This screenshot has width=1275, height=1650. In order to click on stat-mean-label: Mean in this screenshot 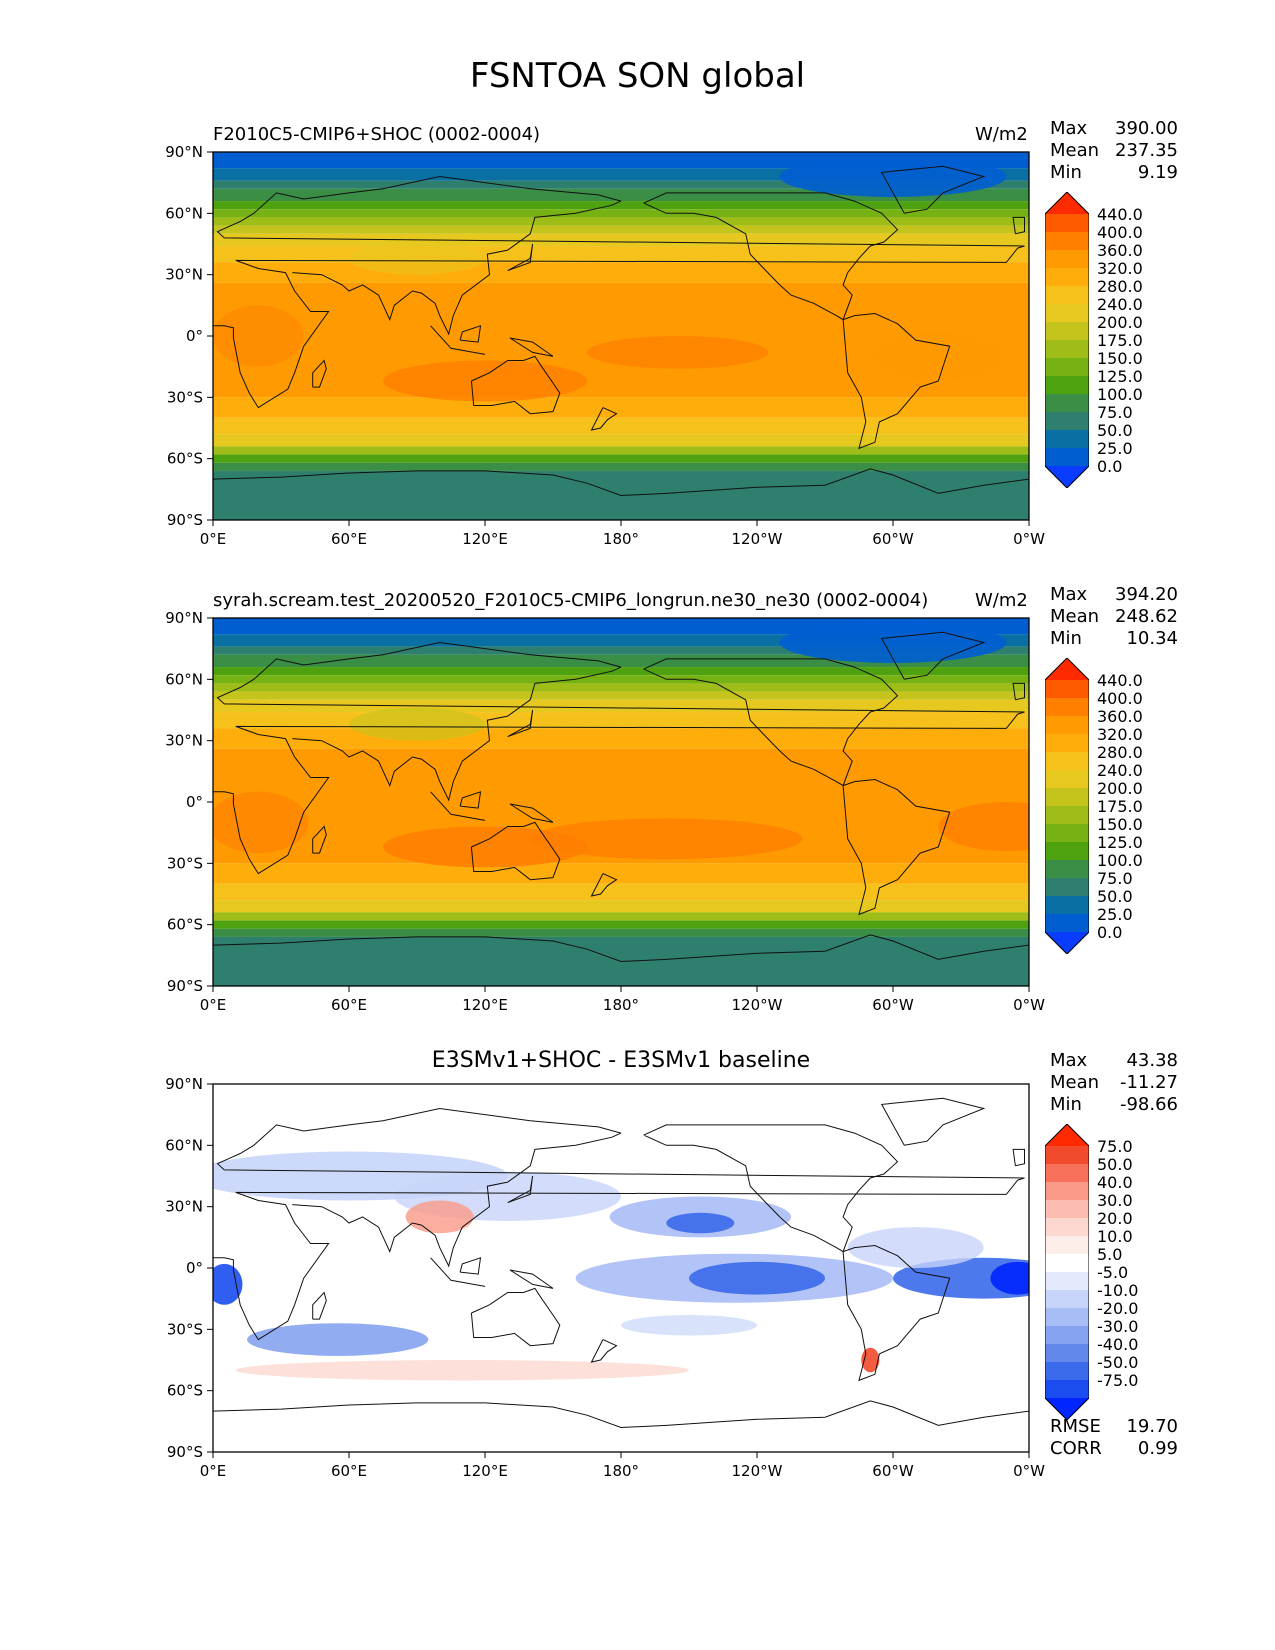, I will do `click(1075, 616)`.